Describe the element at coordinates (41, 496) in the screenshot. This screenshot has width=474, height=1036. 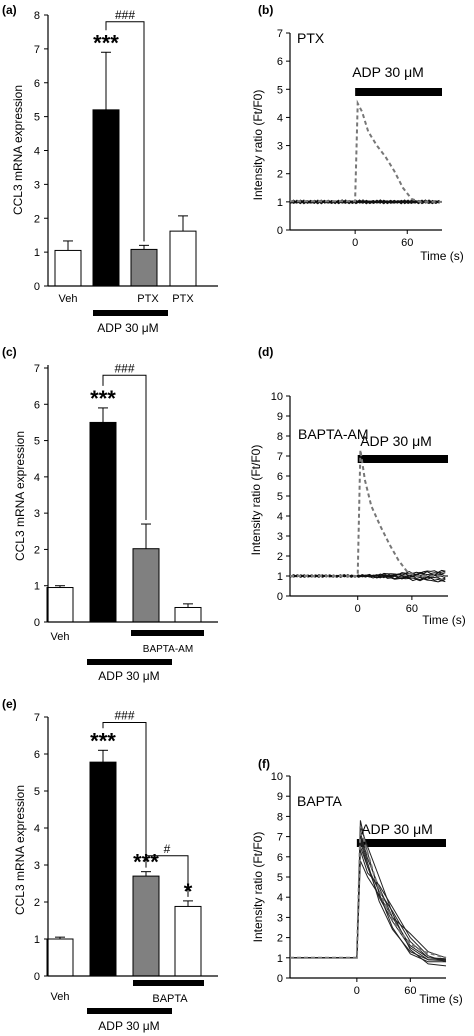
I see `panel-c-y-ticks: 0 1 2 3 4 5 6 7` at that location.